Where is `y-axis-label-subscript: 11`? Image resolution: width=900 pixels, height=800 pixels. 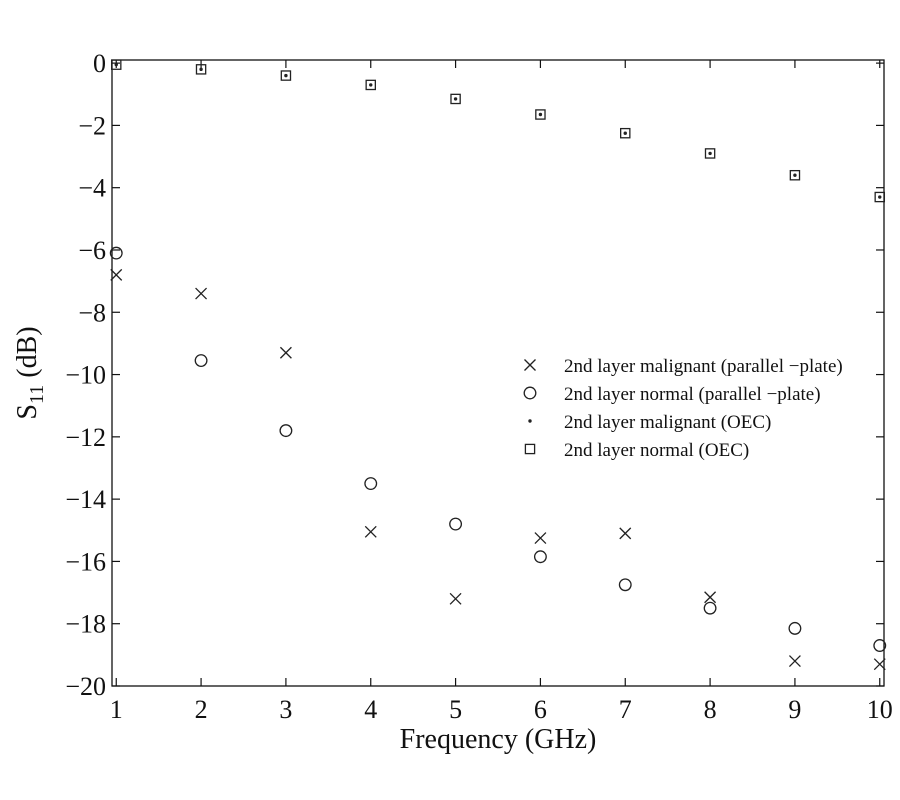
y-axis-label-subscript: 11 is located at coordinates (37, 394).